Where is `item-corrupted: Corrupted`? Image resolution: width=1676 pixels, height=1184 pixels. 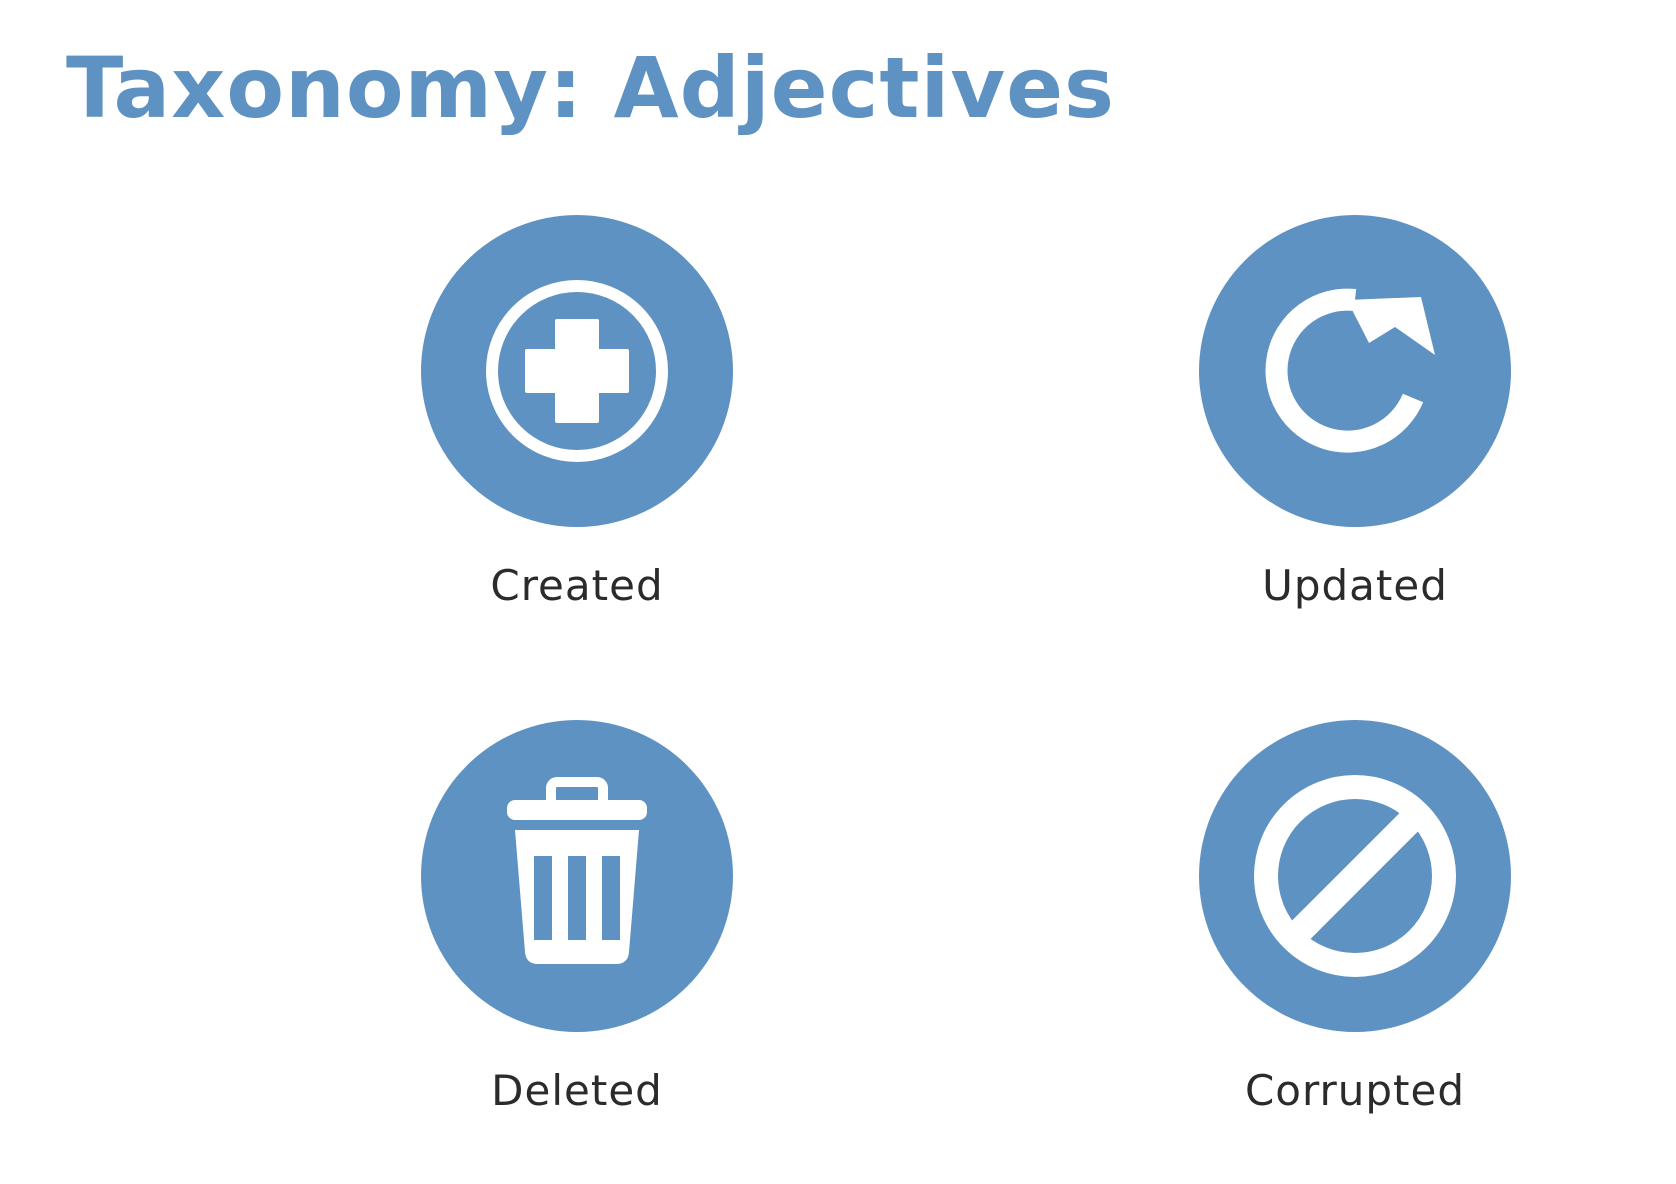 item-corrupted: Corrupted is located at coordinates (1355, 918).